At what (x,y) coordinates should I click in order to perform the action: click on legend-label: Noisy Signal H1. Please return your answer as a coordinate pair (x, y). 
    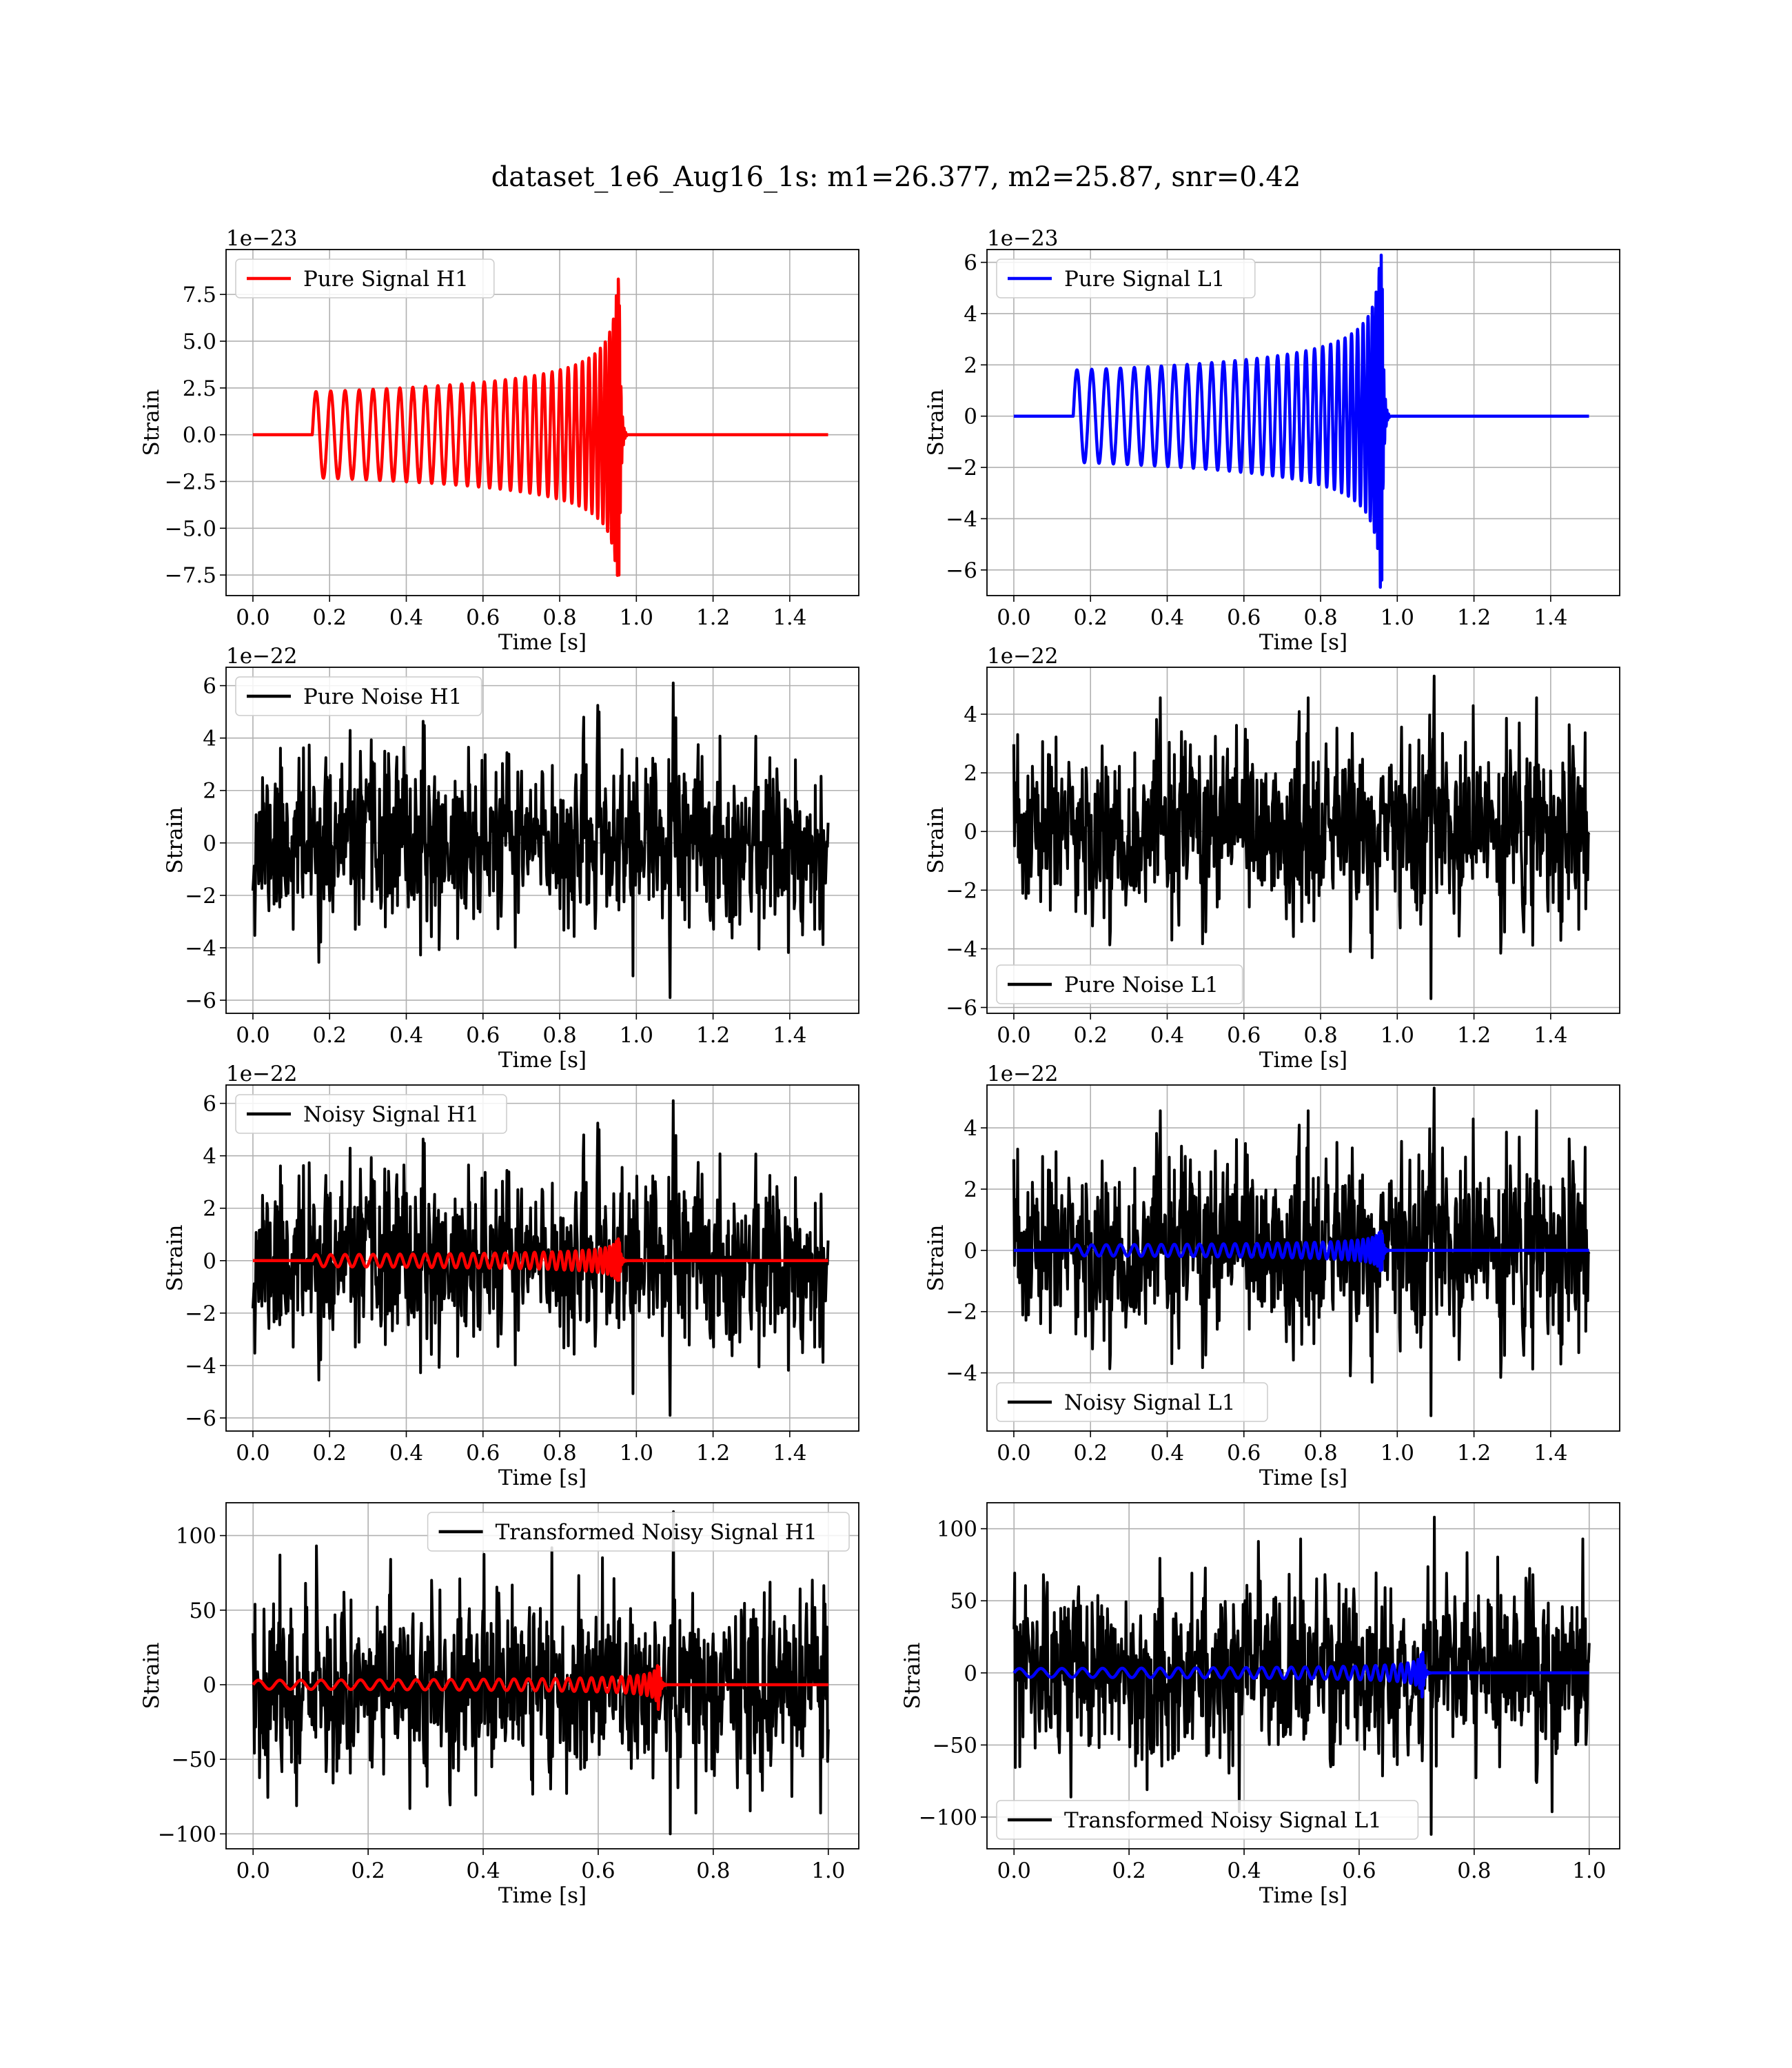
    Looking at the image, I should click on (391, 1114).